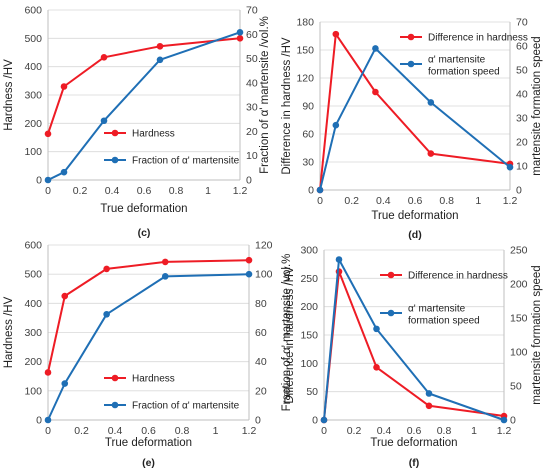  What do you see at coordinates (33, 275) in the screenshot?
I see `y-tick-label: 500` at bounding box center [33, 275].